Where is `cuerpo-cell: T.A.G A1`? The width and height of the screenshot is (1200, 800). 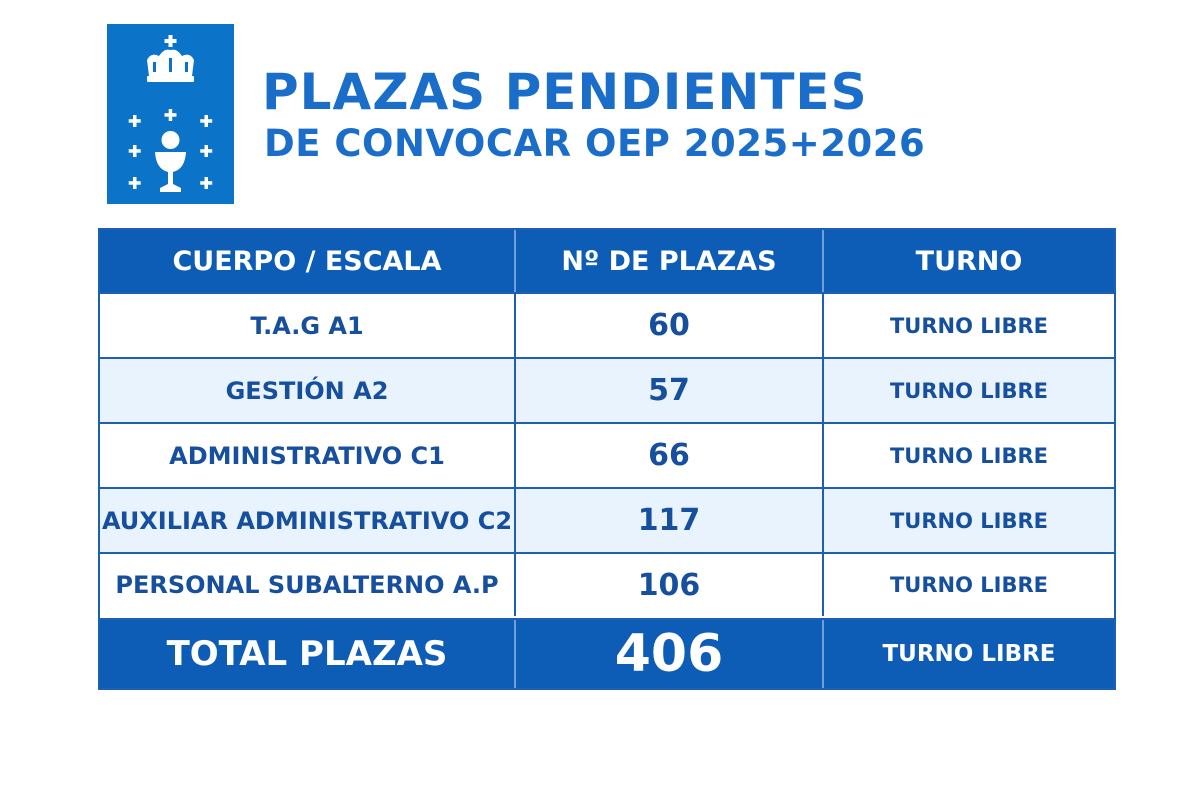
cuerpo-cell: T.A.G A1 is located at coordinates (307, 325).